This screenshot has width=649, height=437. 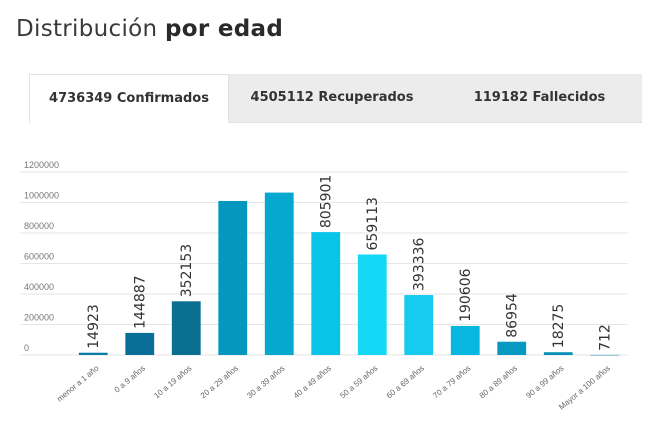 I want to click on data-label: 18275, so click(x=559, y=326).